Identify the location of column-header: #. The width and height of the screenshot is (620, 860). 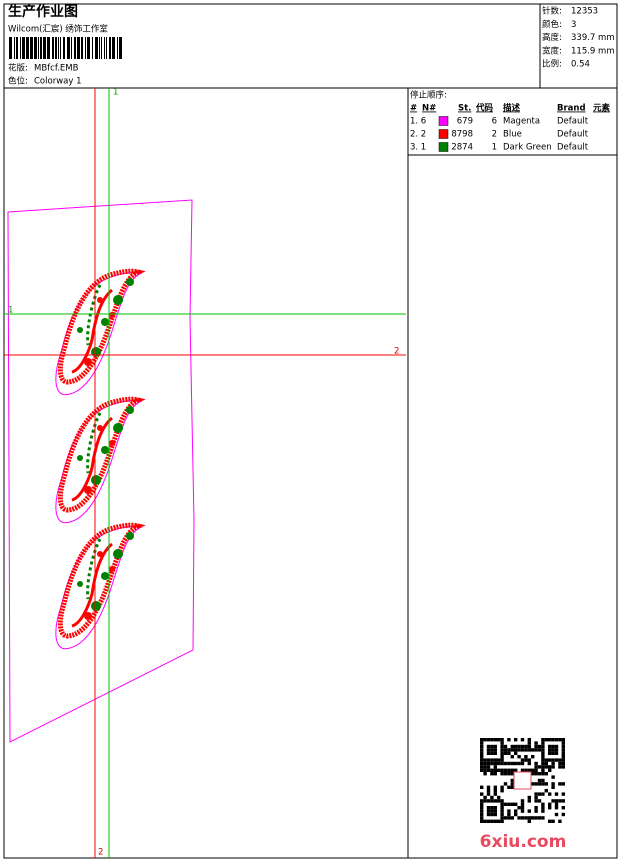
(413, 109).